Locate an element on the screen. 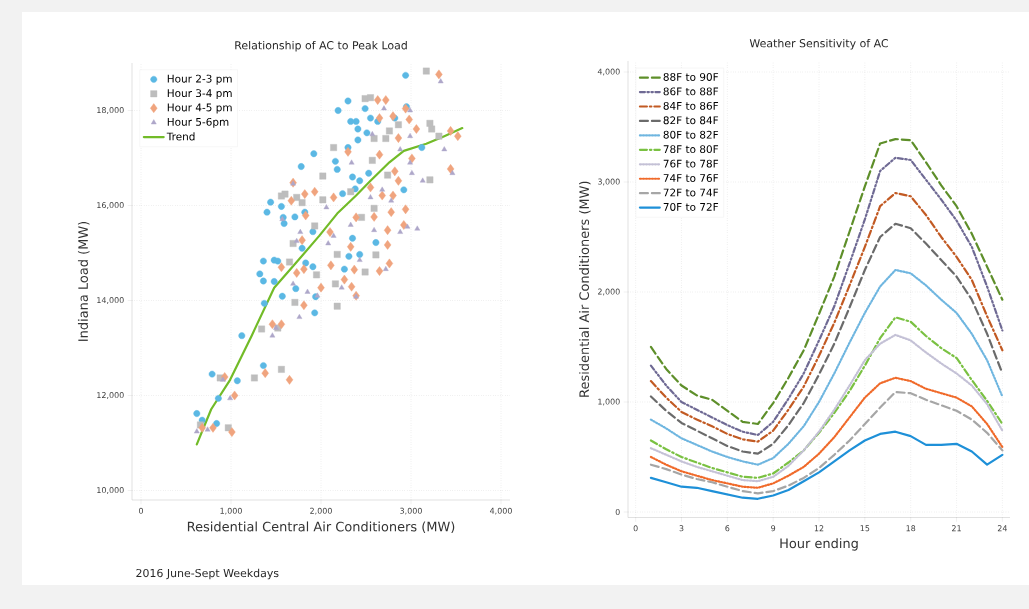  legend-label: 82F to 84F is located at coordinates (691, 120).